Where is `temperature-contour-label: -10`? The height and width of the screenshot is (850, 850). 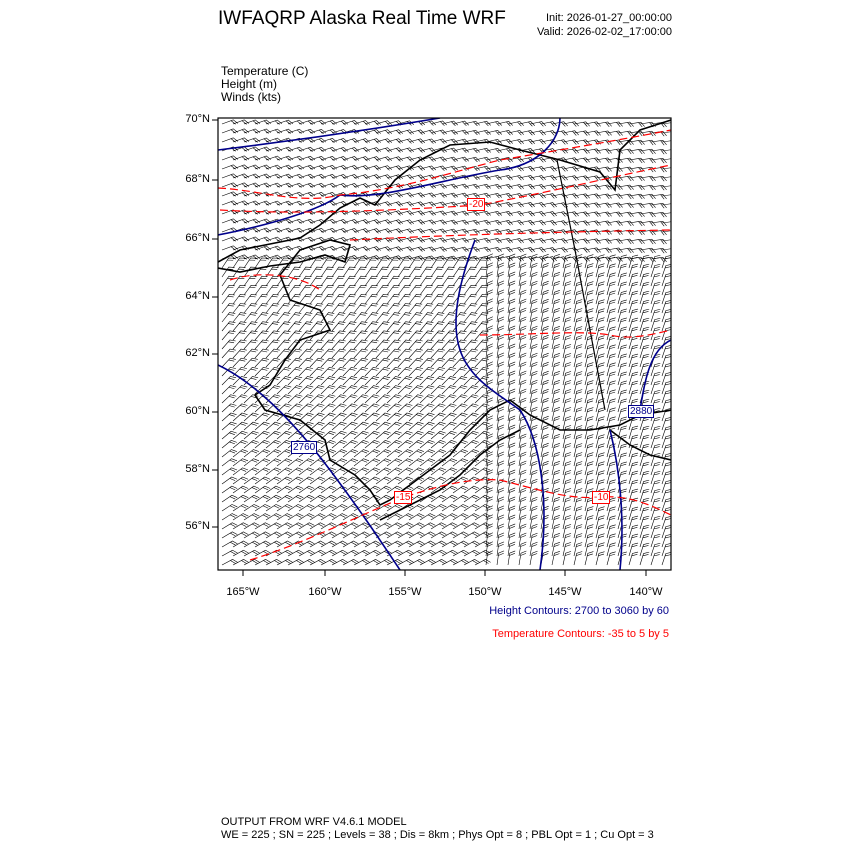
temperature-contour-label: -10 is located at coordinates (601, 497).